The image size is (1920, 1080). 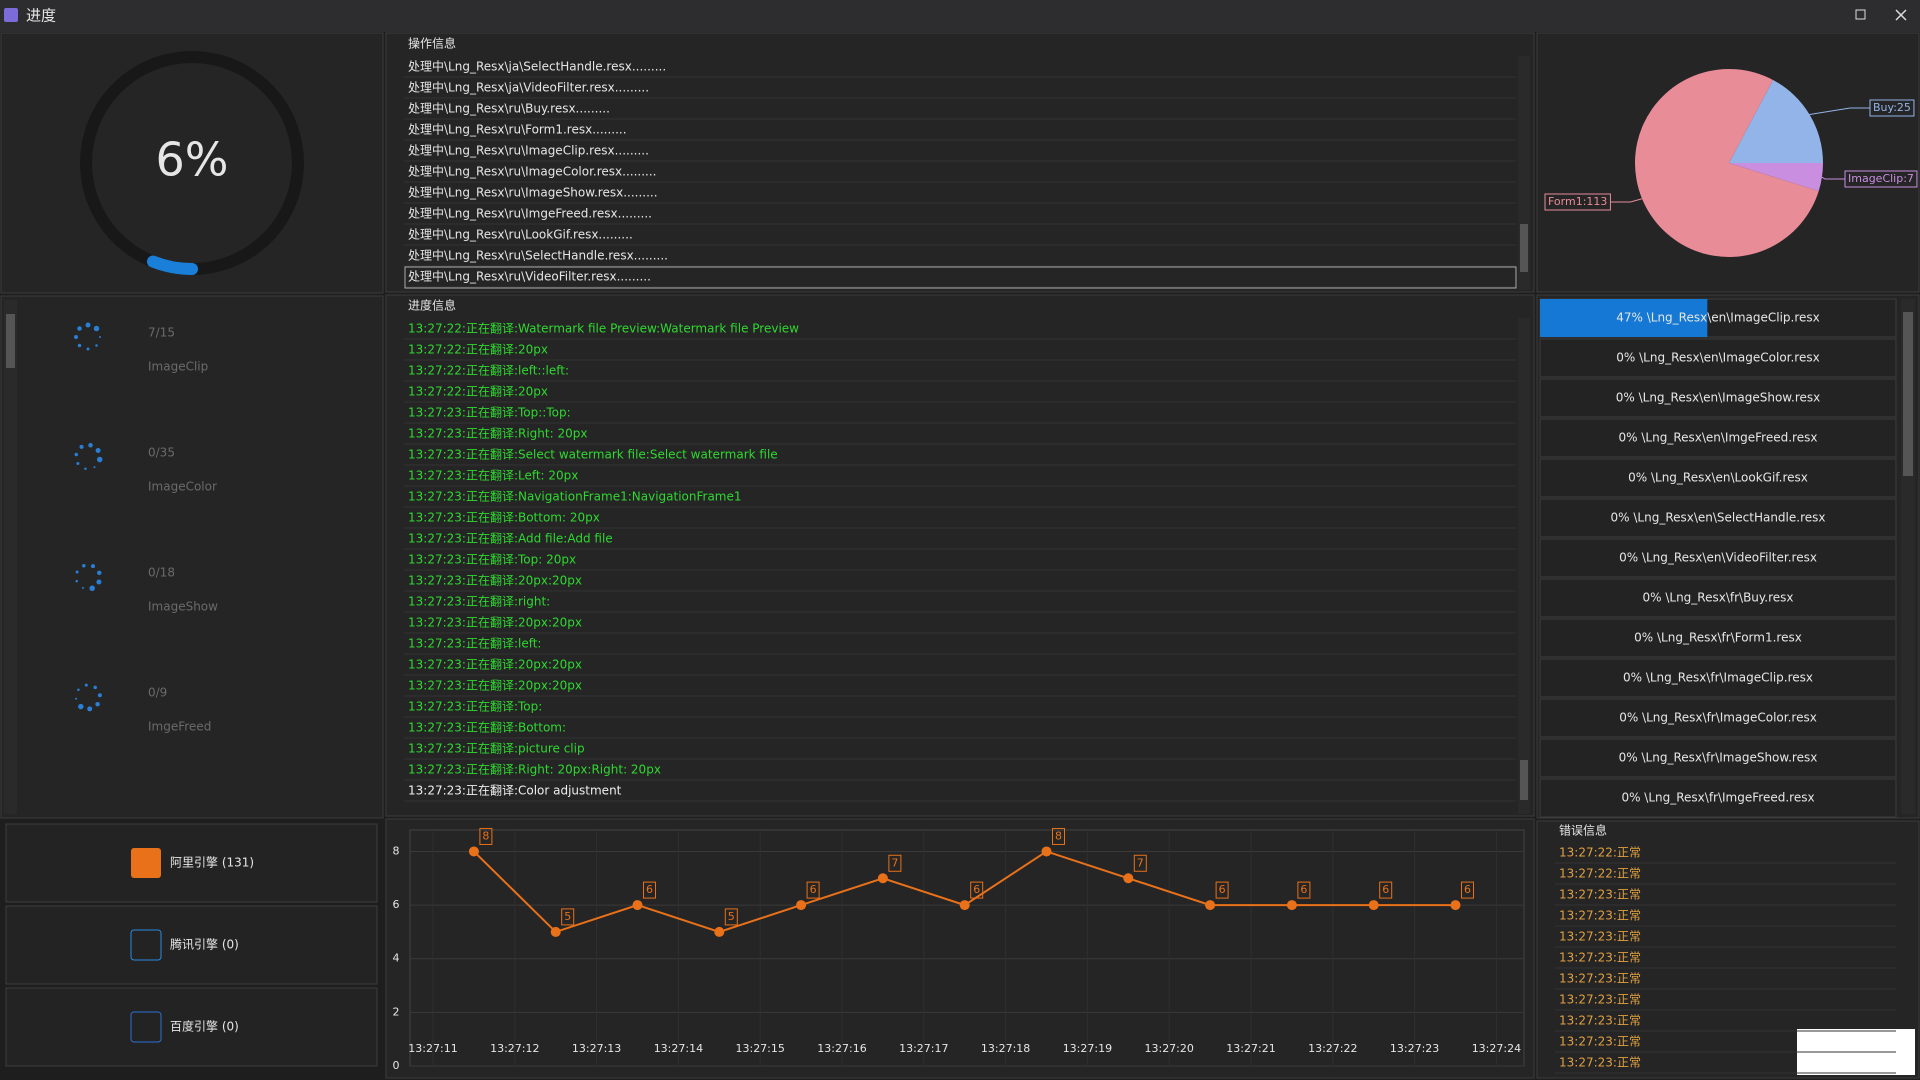 What do you see at coordinates (161, 573) in the screenshot?
I see `task-count: 0/18` at bounding box center [161, 573].